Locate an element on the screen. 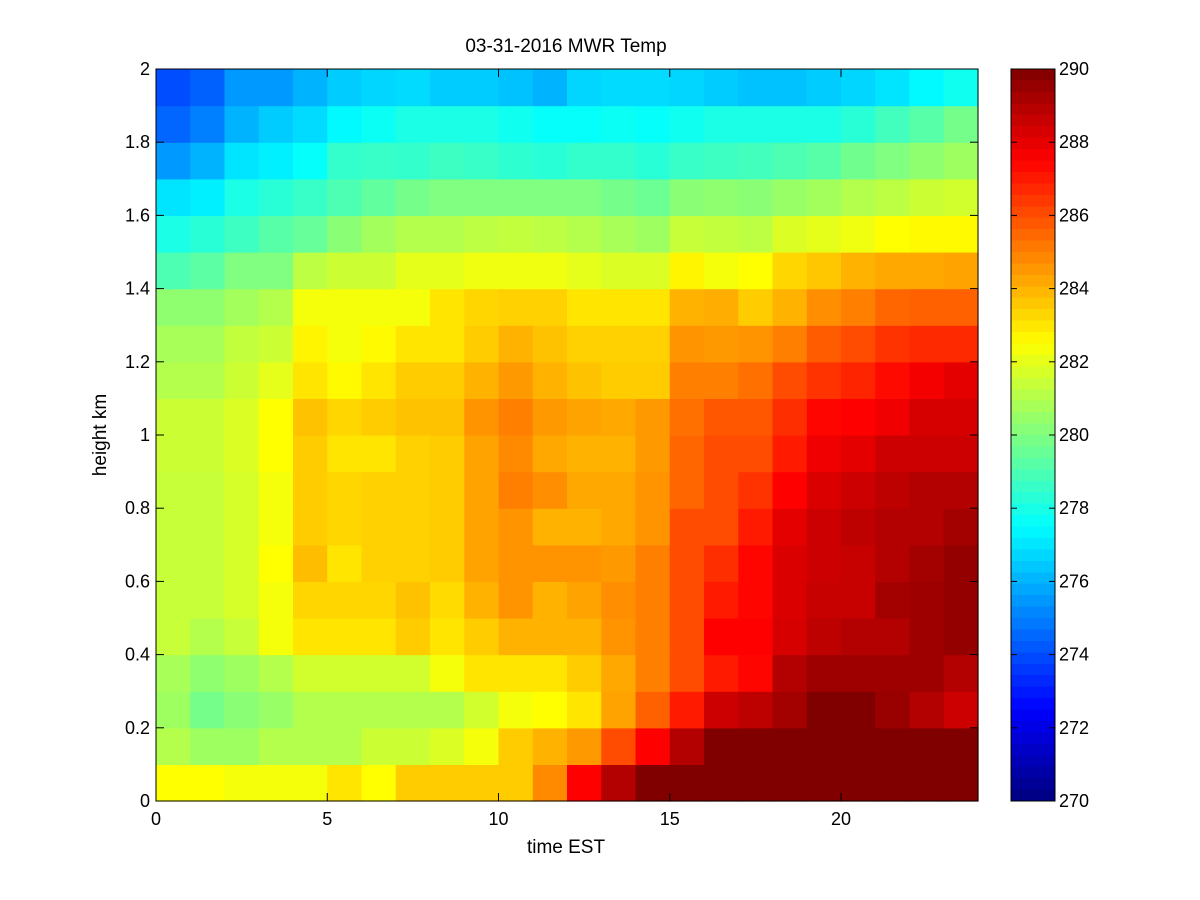  y-tick-label: 1.4 is located at coordinates (137, 289).